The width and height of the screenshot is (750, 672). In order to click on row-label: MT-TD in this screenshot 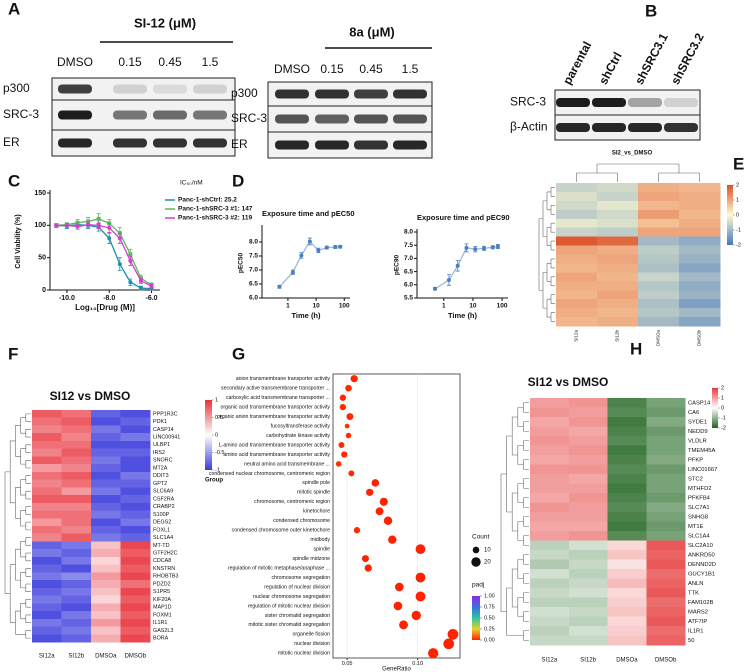, I will do `click(161, 546)`.